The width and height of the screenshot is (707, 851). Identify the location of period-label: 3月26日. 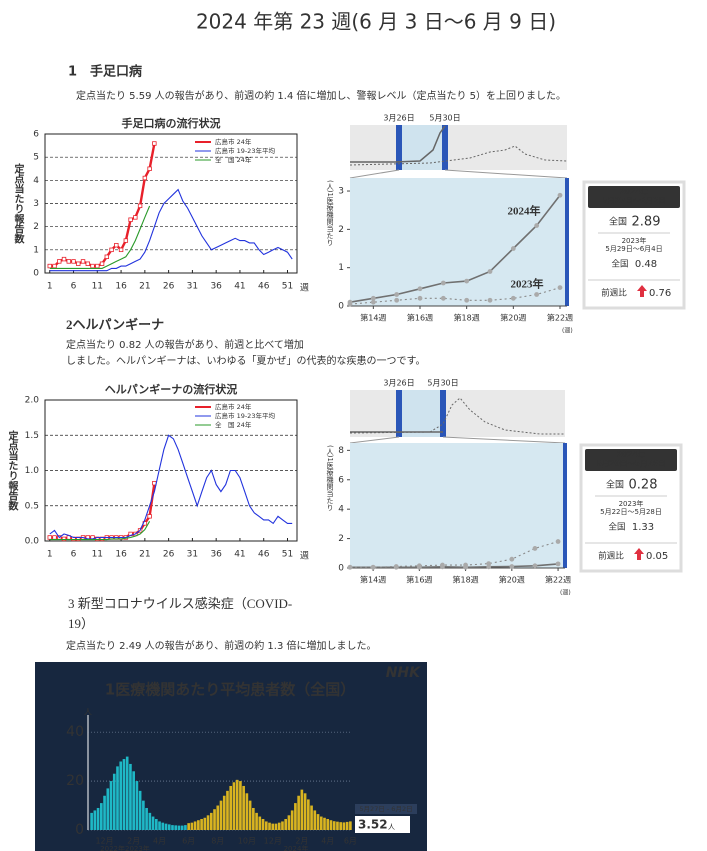
(398, 118).